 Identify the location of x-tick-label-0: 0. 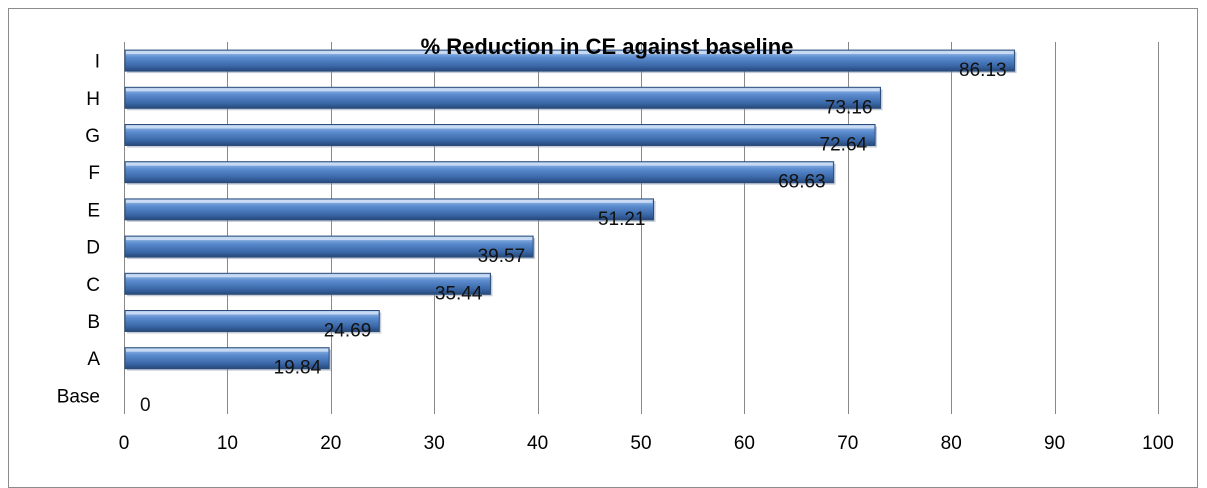
(124, 443).